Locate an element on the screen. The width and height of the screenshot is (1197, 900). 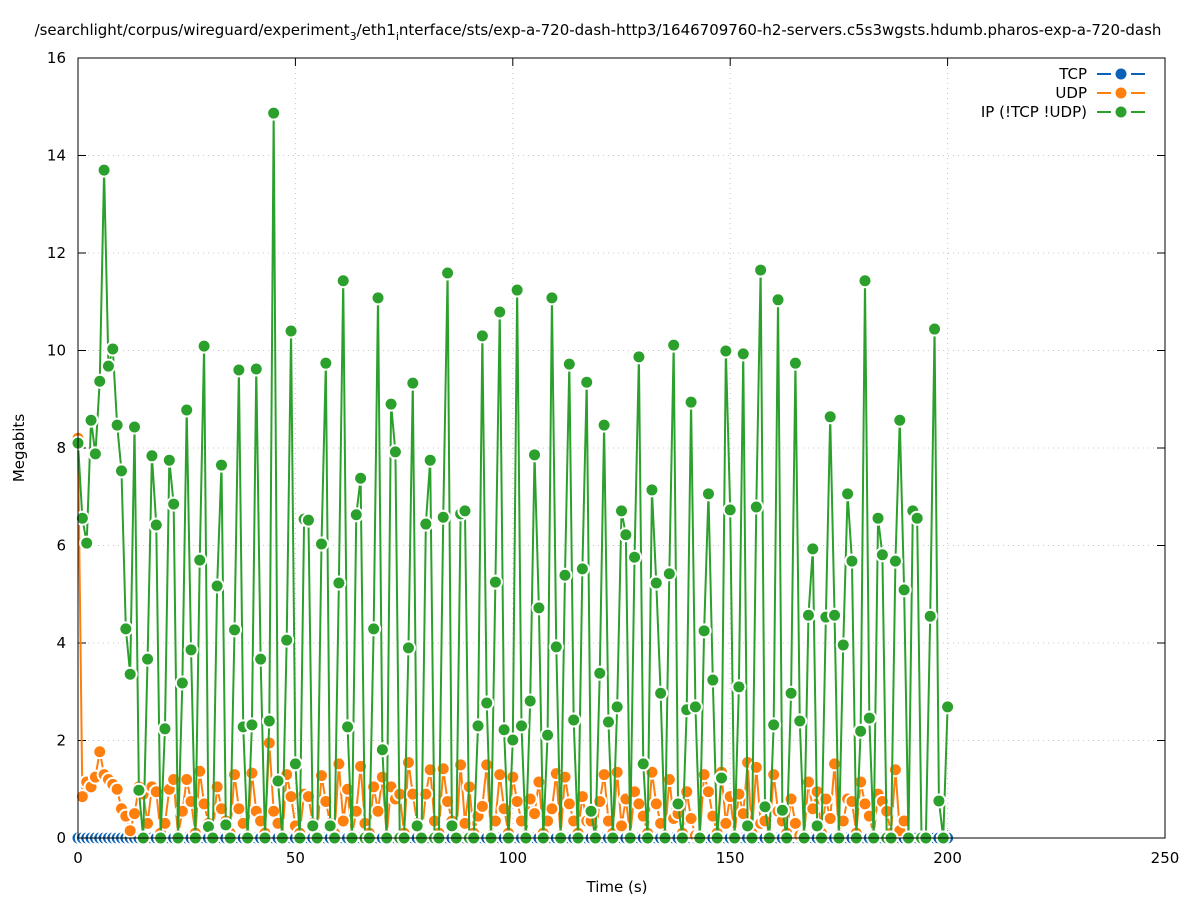
y-tick-label: 8 is located at coordinates (61, 448).